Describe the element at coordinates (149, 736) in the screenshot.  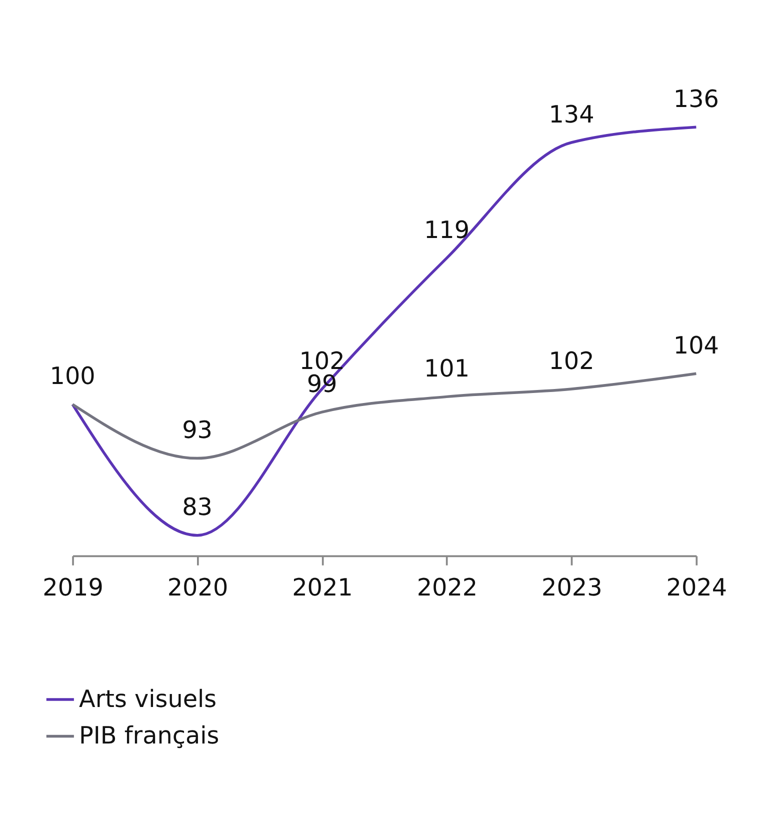
I see `legend-label: PIB français` at that location.